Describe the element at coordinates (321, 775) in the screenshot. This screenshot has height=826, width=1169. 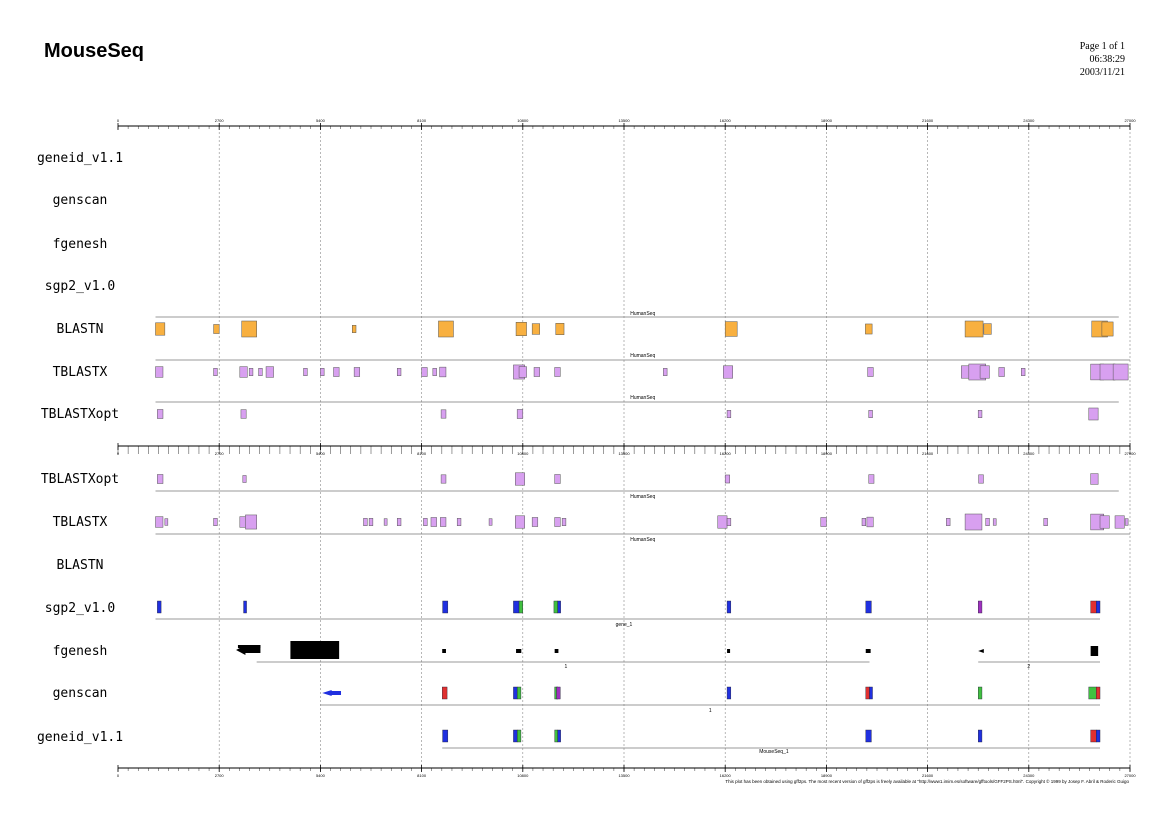
I see `tick-label: 5400` at that location.